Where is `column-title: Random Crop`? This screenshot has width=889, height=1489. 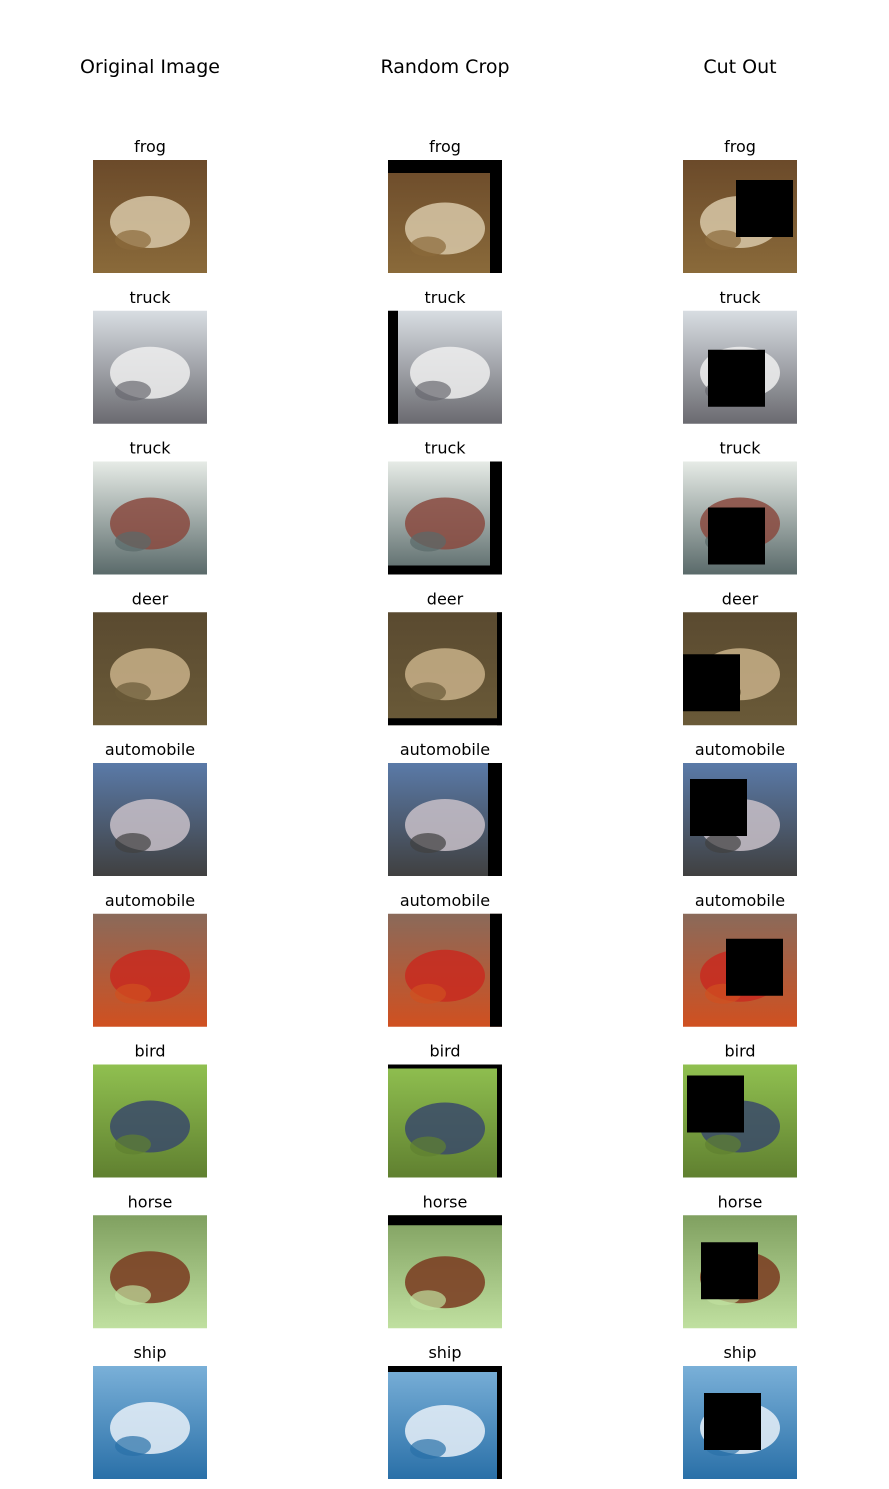 column-title: Random Crop is located at coordinates (444, 67).